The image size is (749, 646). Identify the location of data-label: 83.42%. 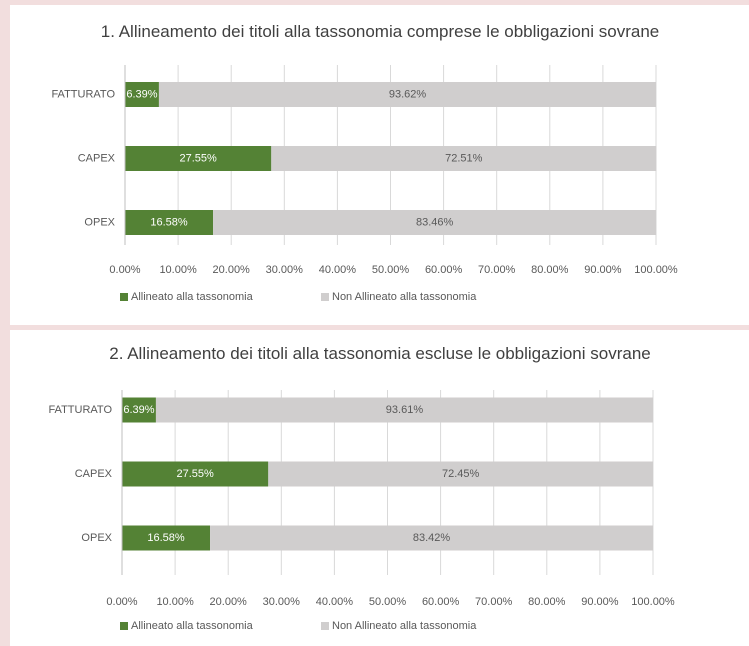
(432, 538).